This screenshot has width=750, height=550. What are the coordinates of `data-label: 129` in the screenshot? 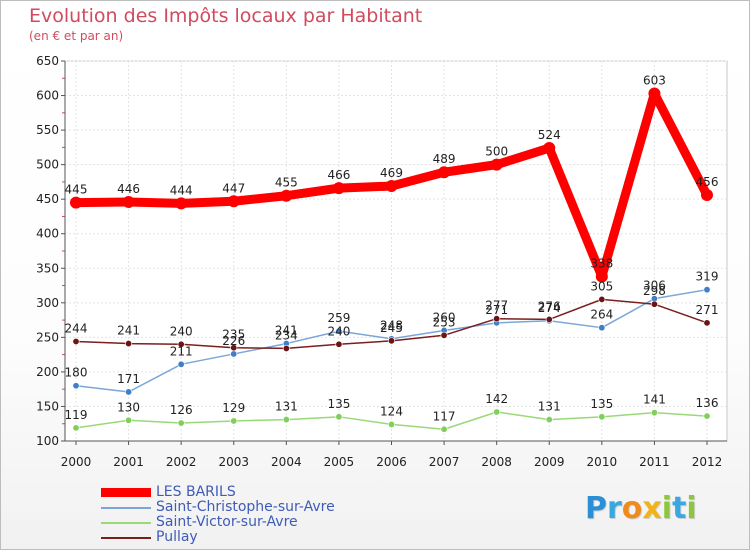 It's located at (233, 408).